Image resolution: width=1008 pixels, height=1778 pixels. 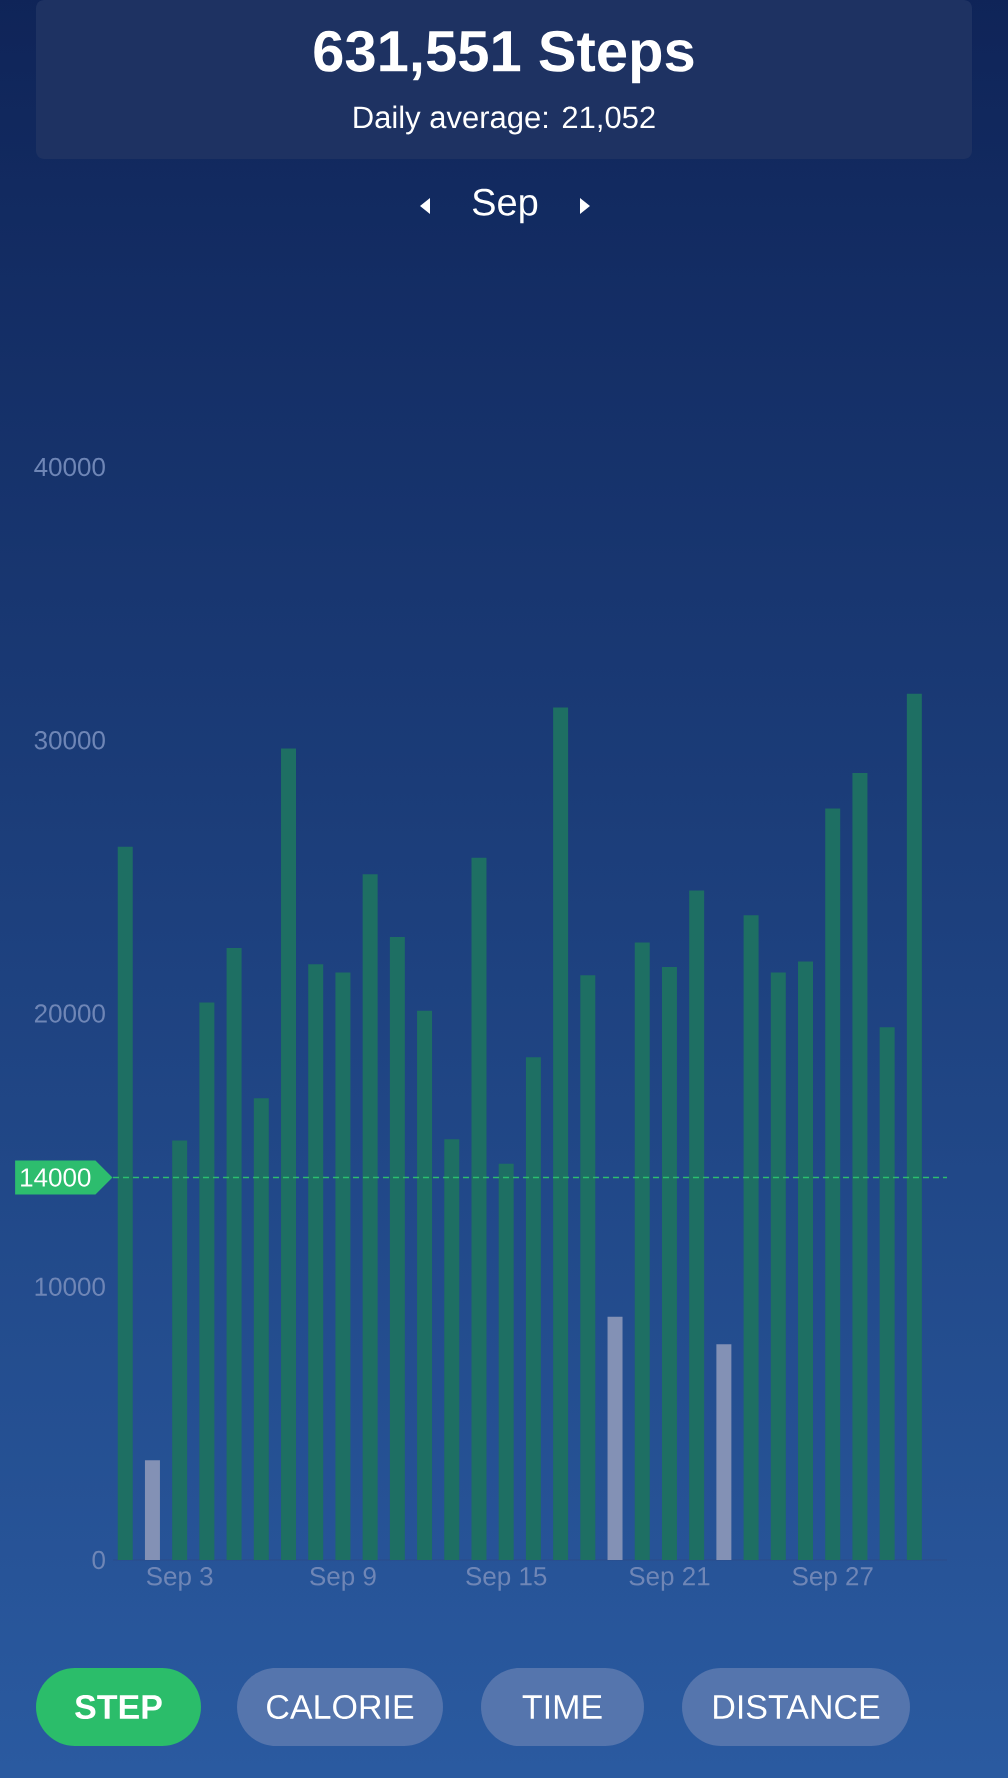 I want to click on y-tick-label: 0, so click(x=98, y=1560).